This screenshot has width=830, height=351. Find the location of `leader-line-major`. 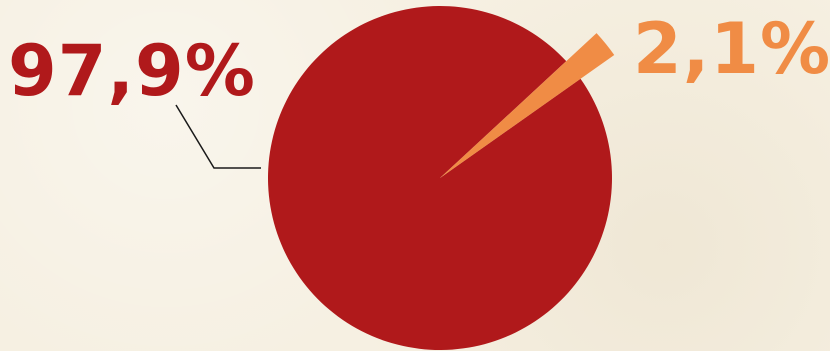

leader-line-major is located at coordinates (218, 136).